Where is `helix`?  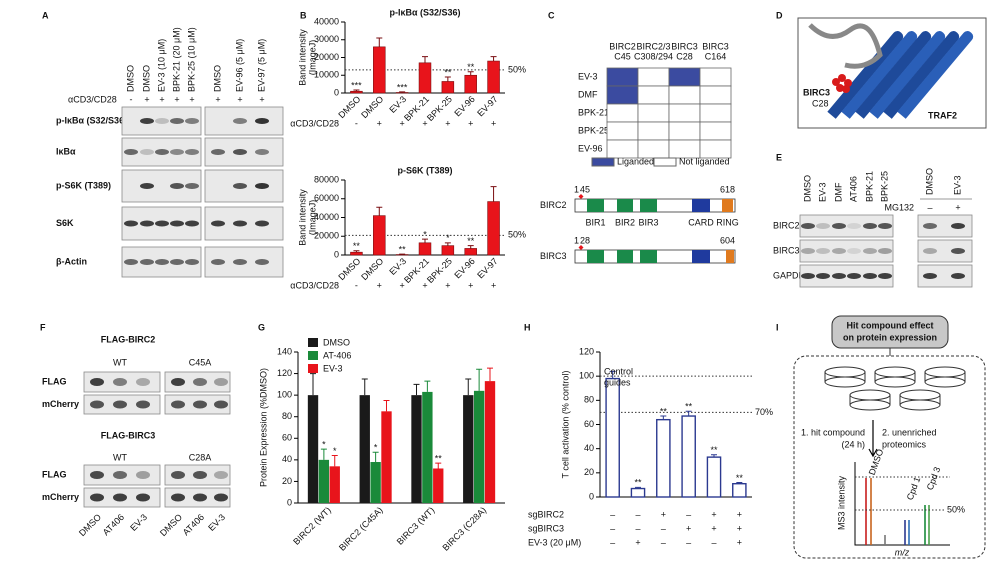 helix is located at coordinates (862, 78).